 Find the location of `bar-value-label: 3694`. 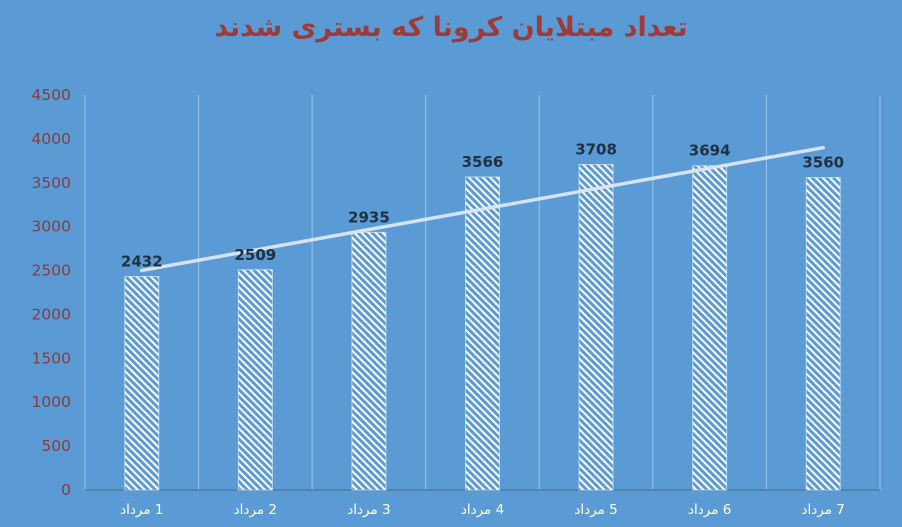

bar-value-label: 3694 is located at coordinates (710, 151).